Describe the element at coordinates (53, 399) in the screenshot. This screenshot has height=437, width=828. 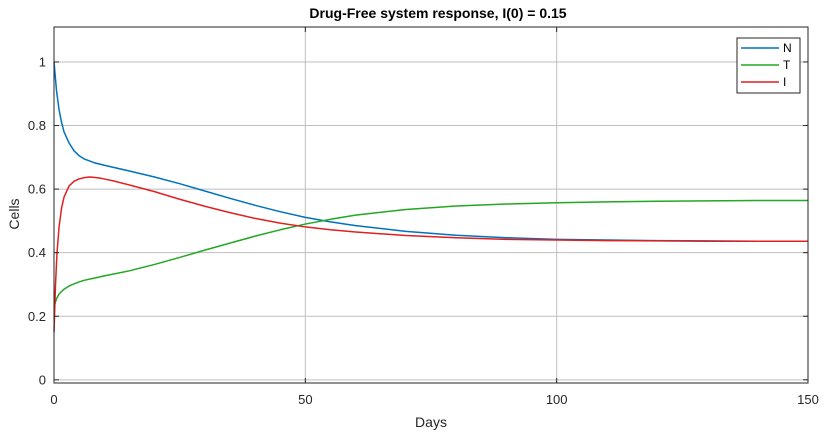
I see `x-tick-label: 0` at that location.